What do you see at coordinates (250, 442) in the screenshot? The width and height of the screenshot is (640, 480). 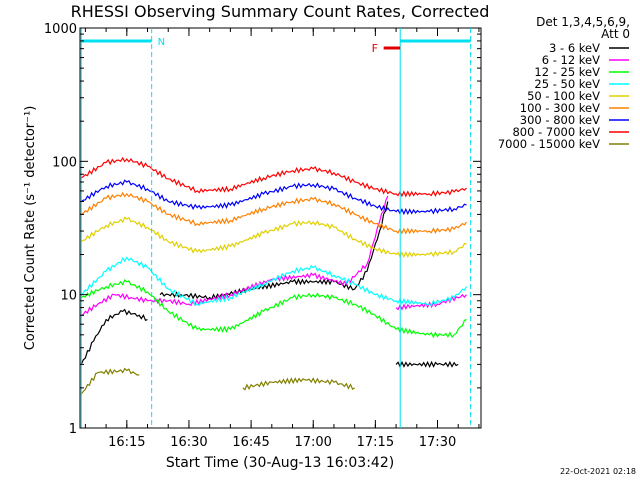 I see `x-tick-label: 16:45` at bounding box center [250, 442].